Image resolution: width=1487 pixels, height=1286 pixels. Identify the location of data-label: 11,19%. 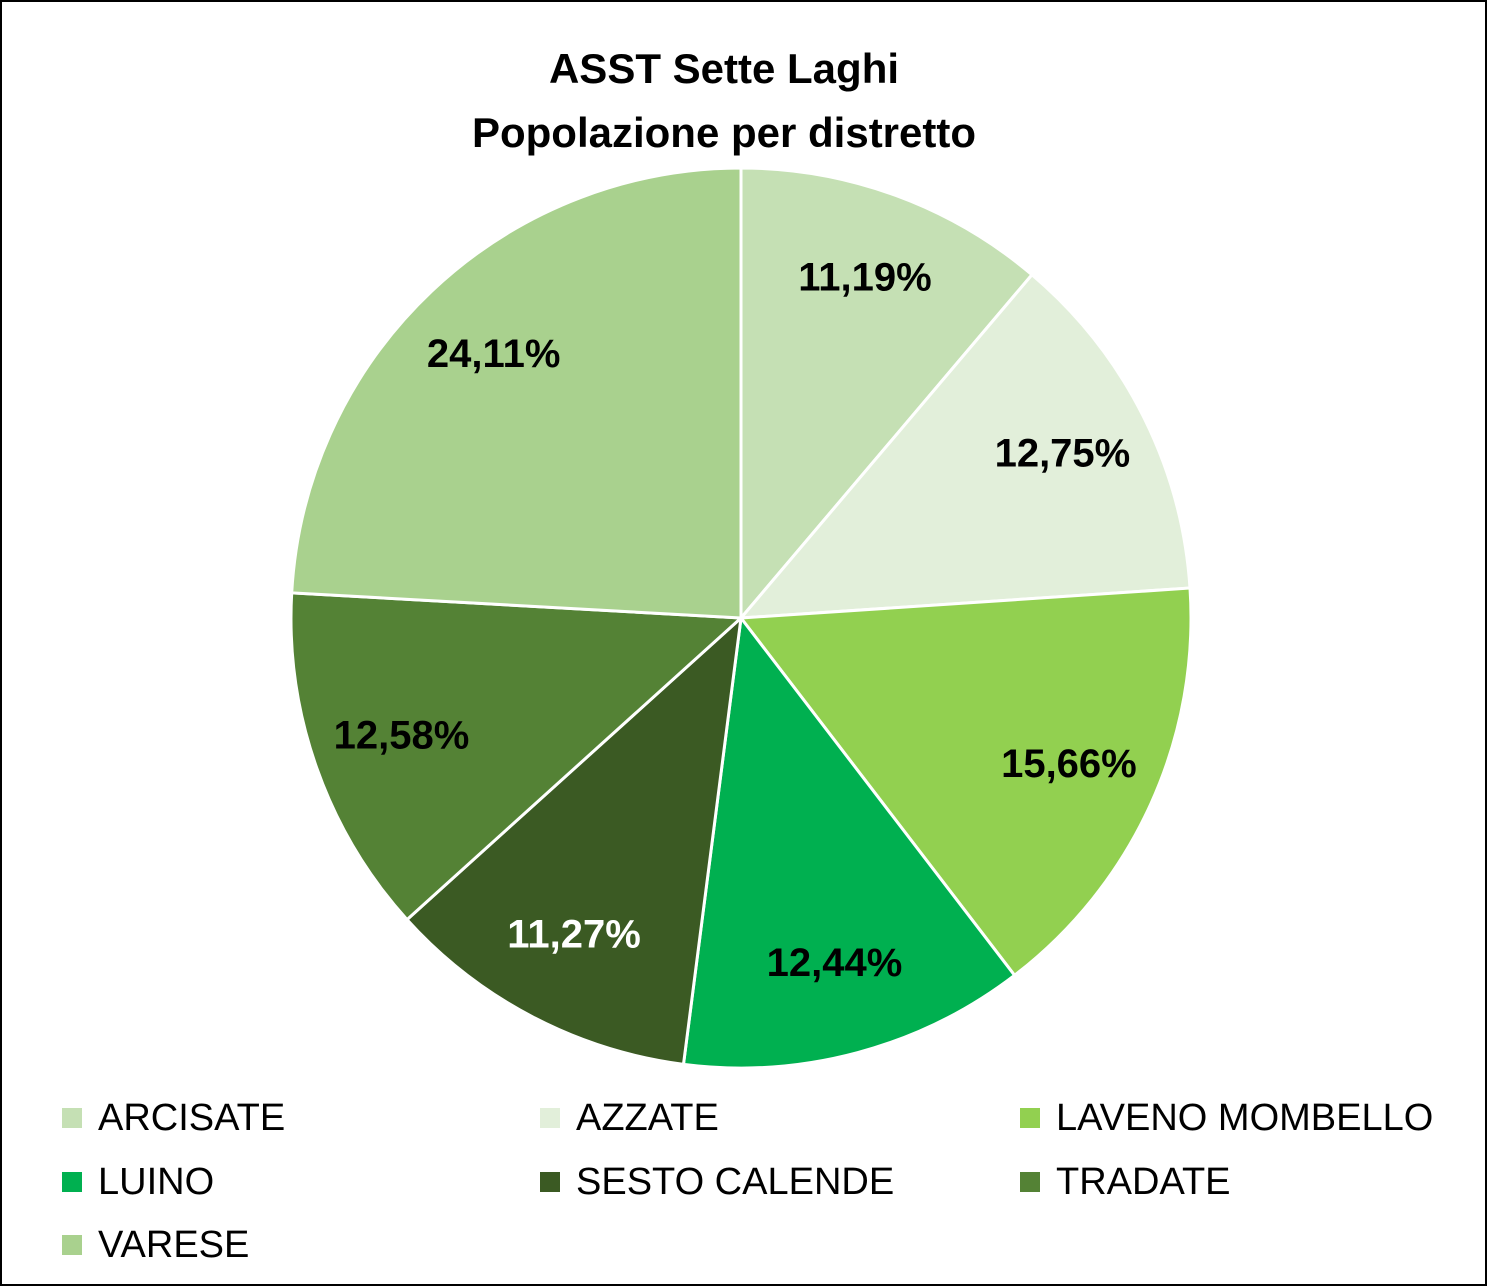
(864, 278).